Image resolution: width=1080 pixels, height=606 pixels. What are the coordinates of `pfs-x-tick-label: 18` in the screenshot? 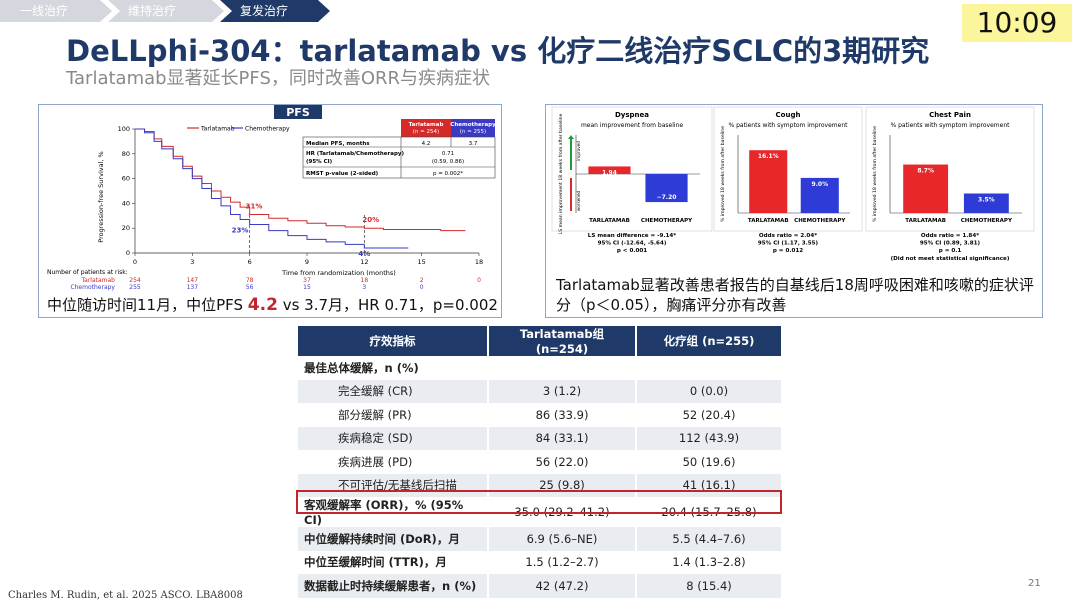 It's located at (479, 262).